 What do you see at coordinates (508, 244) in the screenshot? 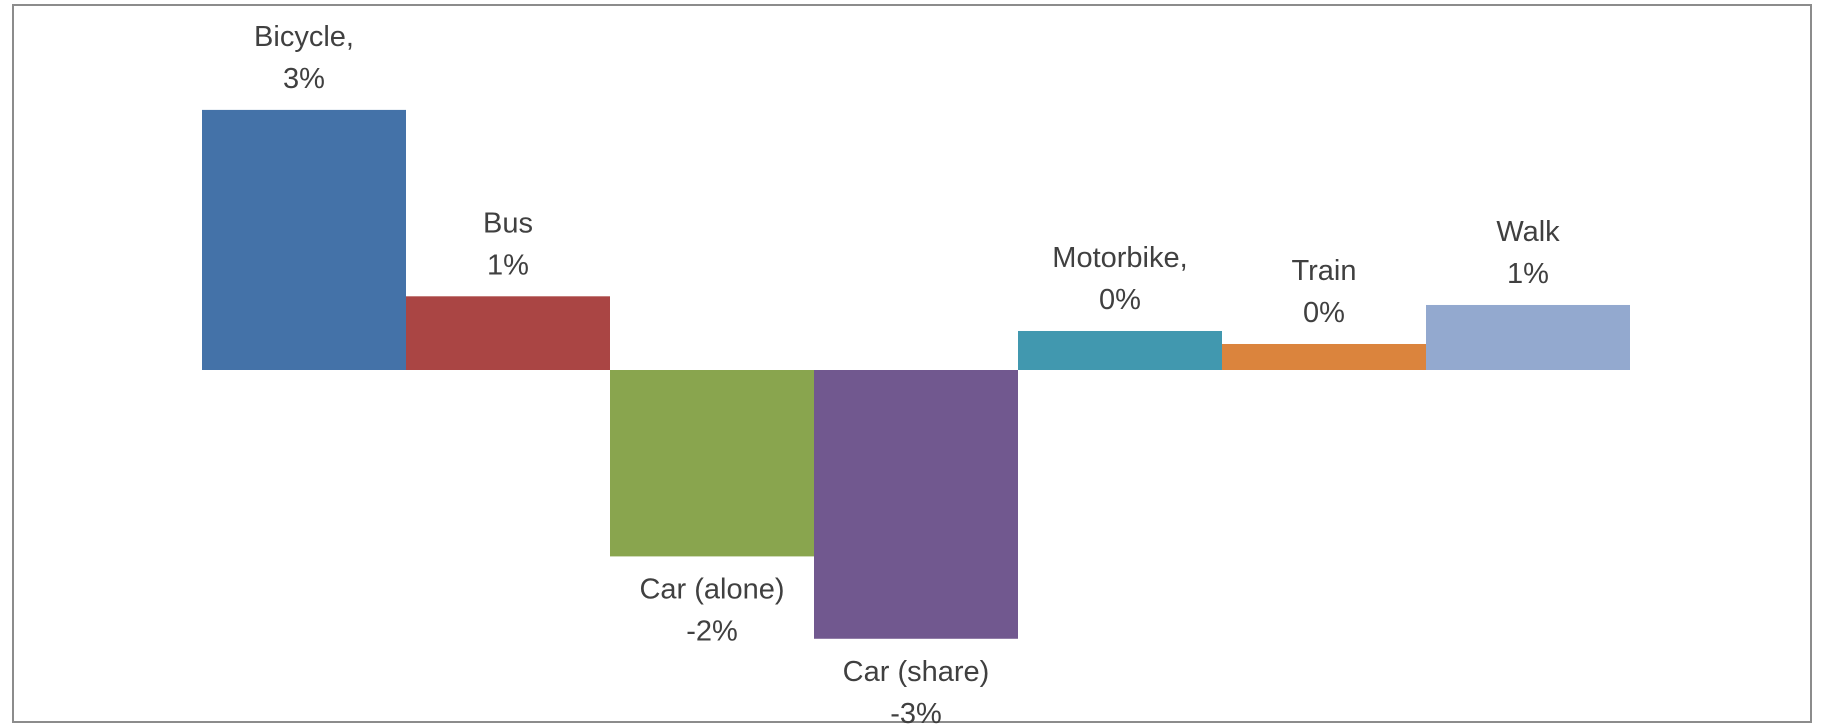
I see `data-label-bus: Bus 1%` at bounding box center [508, 244].